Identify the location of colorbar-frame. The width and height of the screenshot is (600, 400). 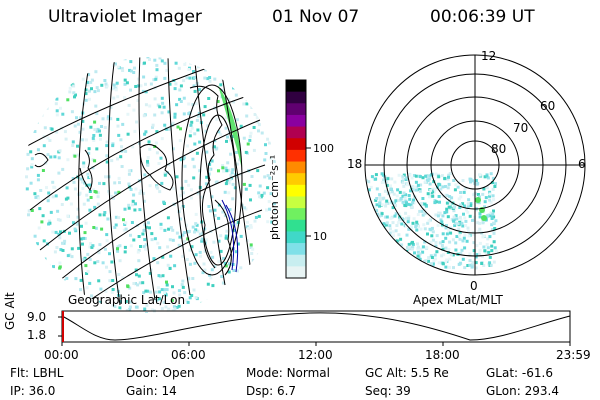
(296, 179).